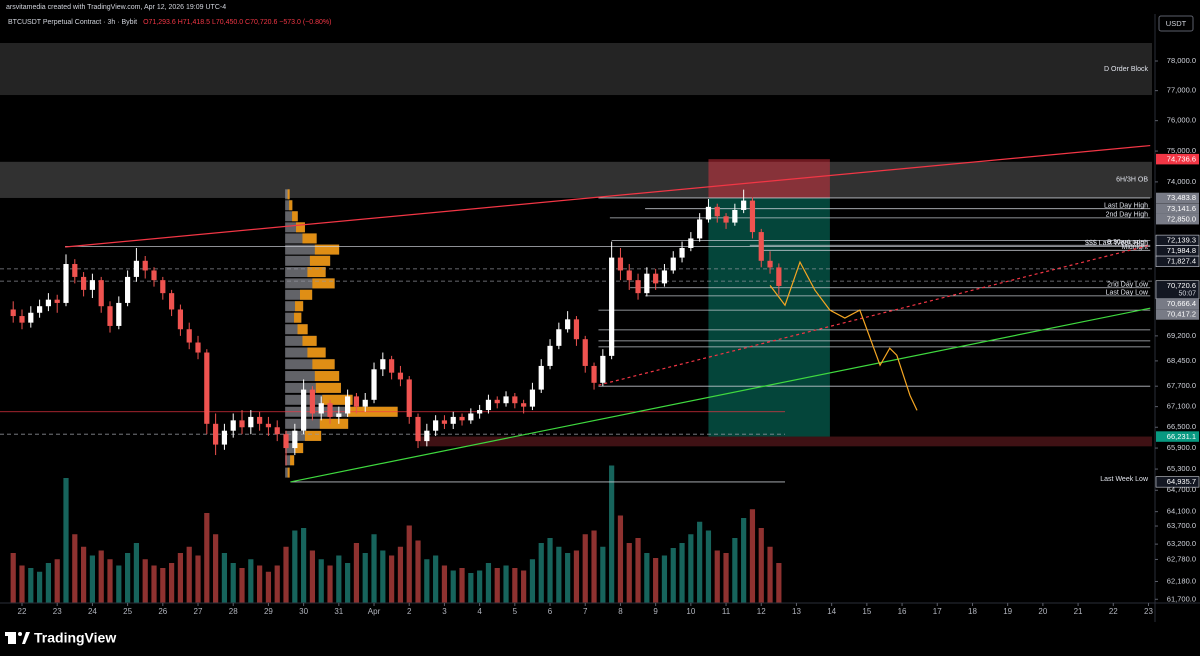 The width and height of the screenshot is (1200, 656). I want to click on x-tick-label: 28, so click(233, 611).